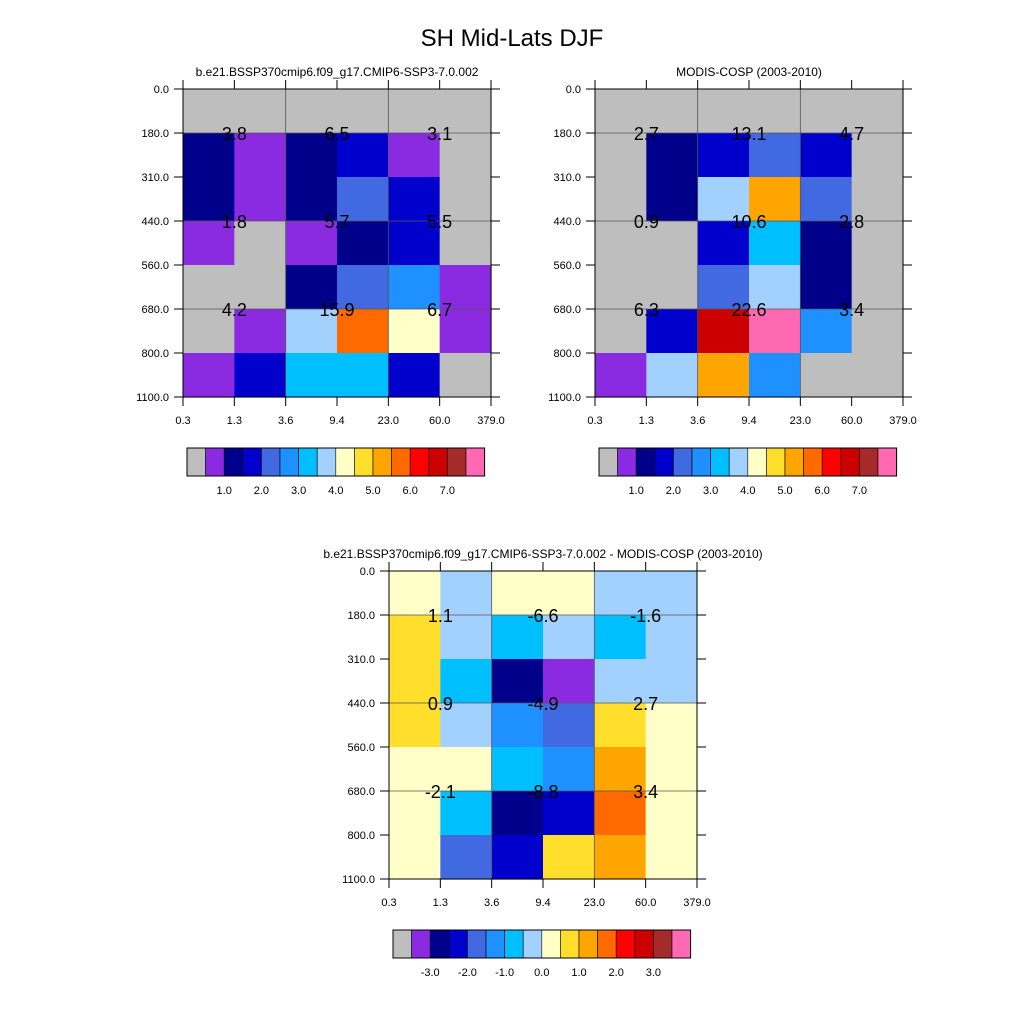 The width and height of the screenshot is (1024, 1024). Describe the element at coordinates (541, 973) in the screenshot. I see `colorbar-label: 0.0` at that location.